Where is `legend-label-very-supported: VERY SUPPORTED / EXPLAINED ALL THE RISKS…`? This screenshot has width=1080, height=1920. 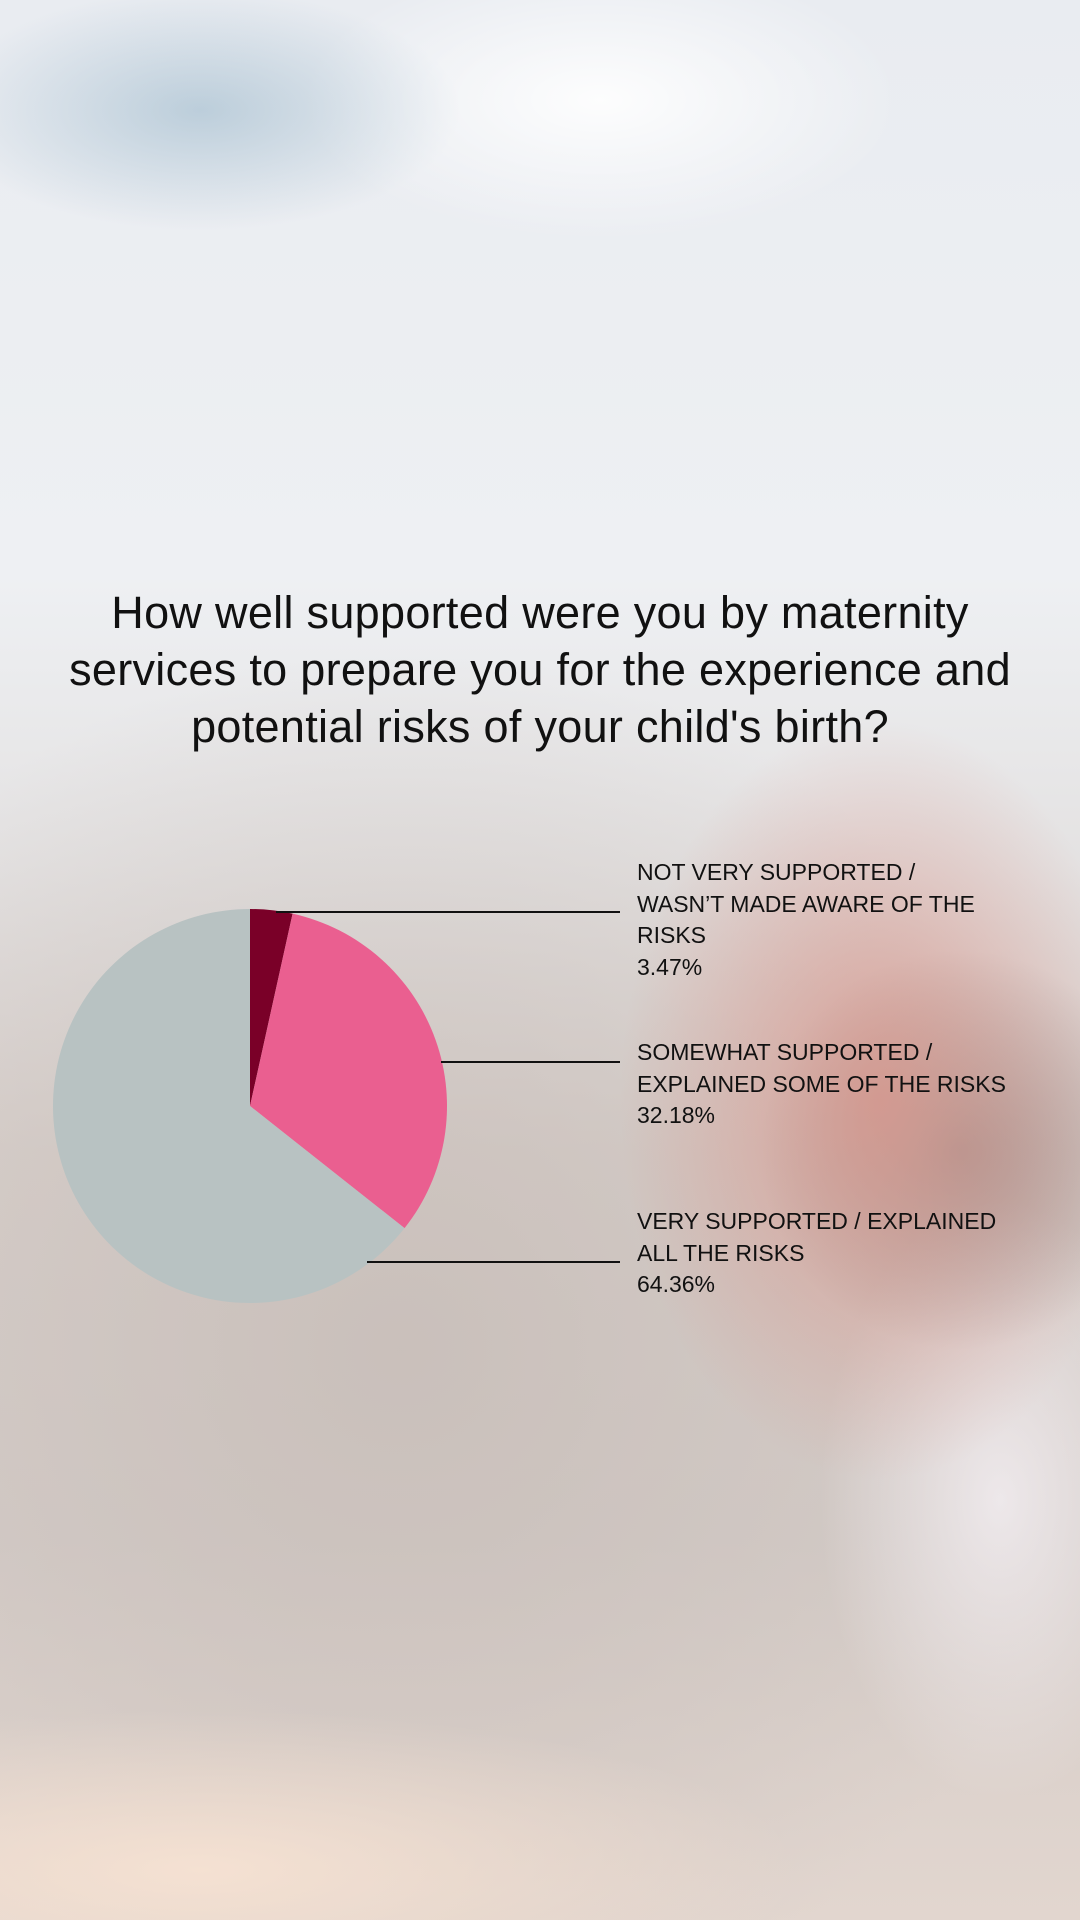 legend-label-very-supported: VERY SUPPORTED / EXPLAINED ALL THE RISKS… is located at coordinates (837, 1253).